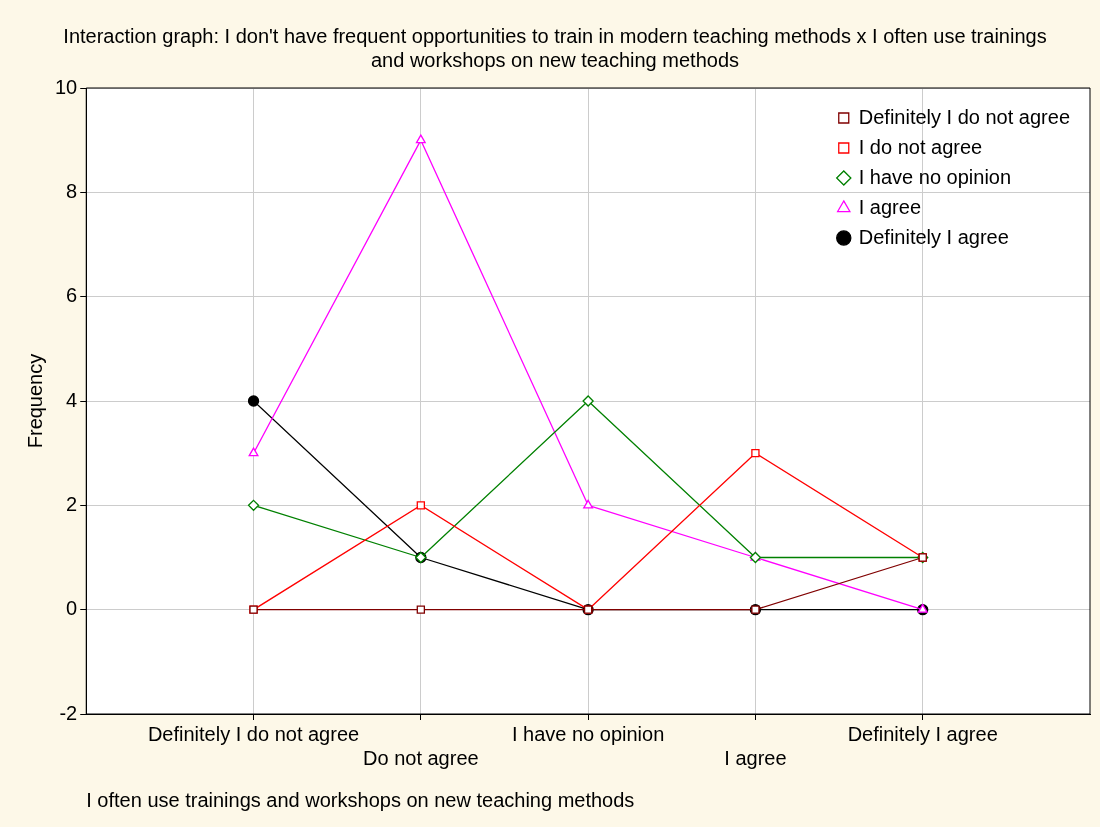 The width and height of the screenshot is (1100, 827). What do you see at coordinates (964, 116) in the screenshot?
I see `legend-label: Definitely I do not agree` at bounding box center [964, 116].